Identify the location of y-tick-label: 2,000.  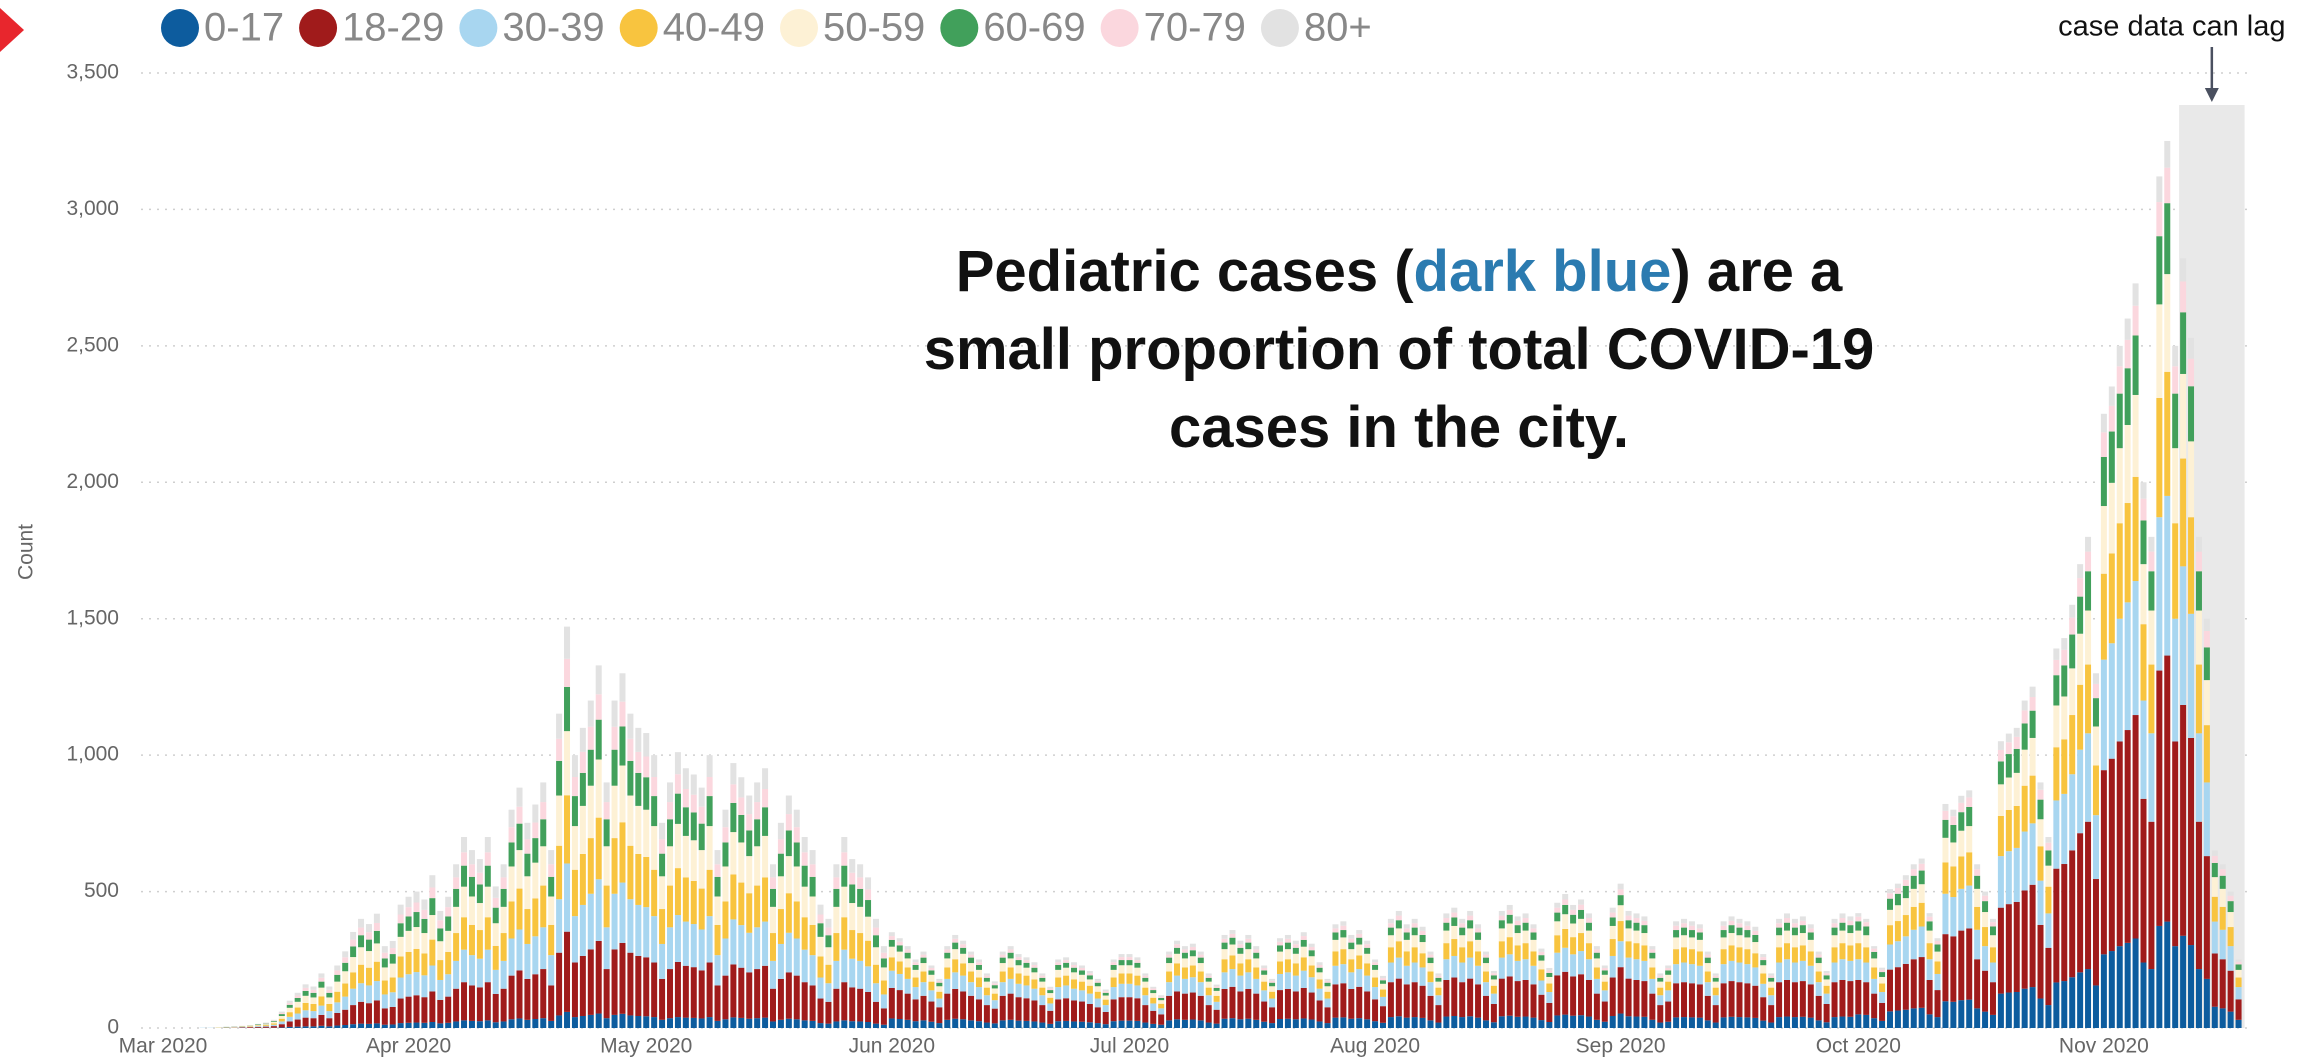
(92, 481).